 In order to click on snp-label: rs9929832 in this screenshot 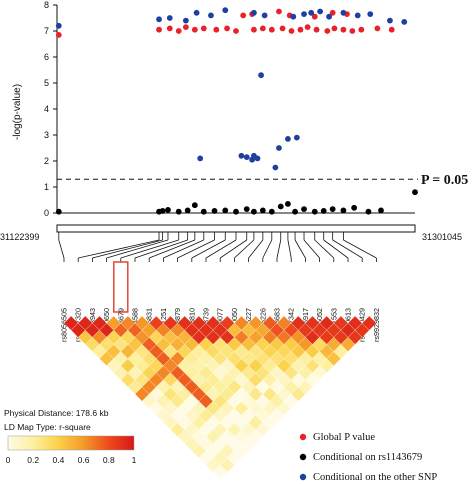, I will do `click(376, 325)`.